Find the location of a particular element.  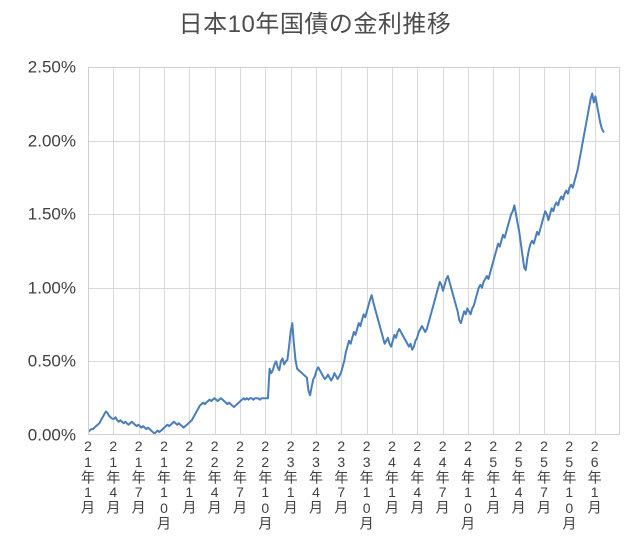

x-axis-tick-label: 24年1月 is located at coordinates (392, 476).